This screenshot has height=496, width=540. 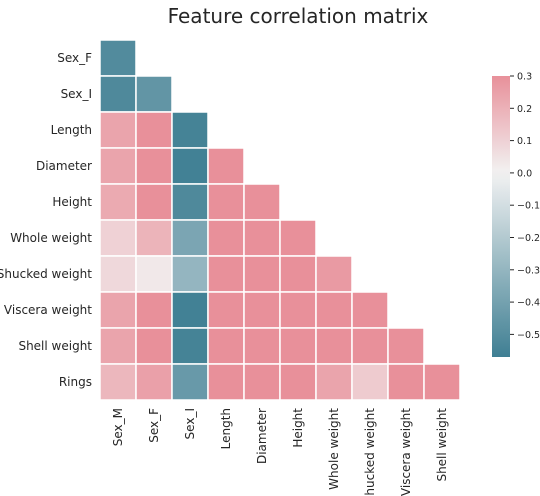 What do you see at coordinates (190, 423) in the screenshot?
I see `column-label: Sex_I` at bounding box center [190, 423].